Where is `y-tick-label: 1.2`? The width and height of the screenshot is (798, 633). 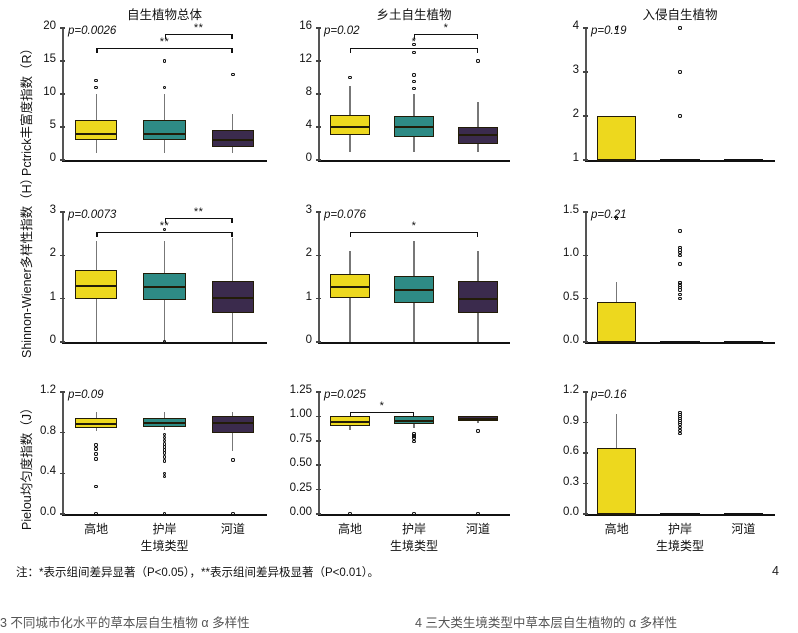 y-tick-label: 1.2 is located at coordinates (571, 390).